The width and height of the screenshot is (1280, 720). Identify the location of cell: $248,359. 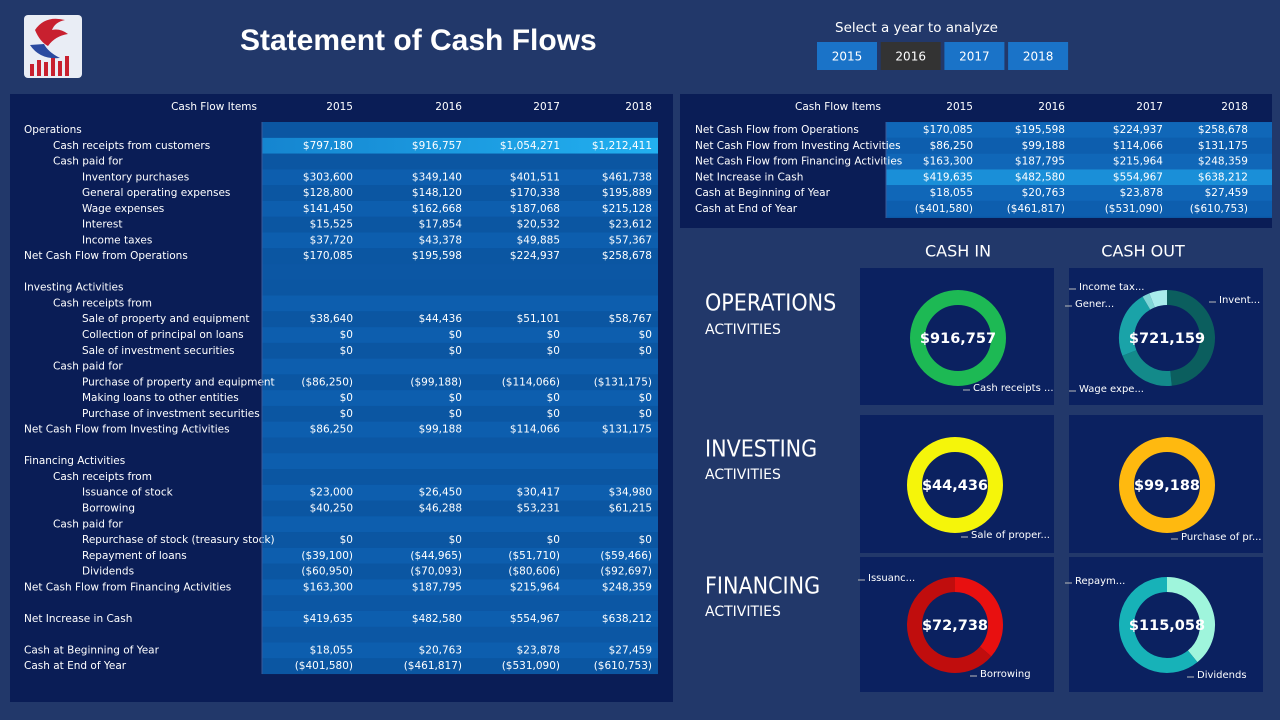
(1223, 162).